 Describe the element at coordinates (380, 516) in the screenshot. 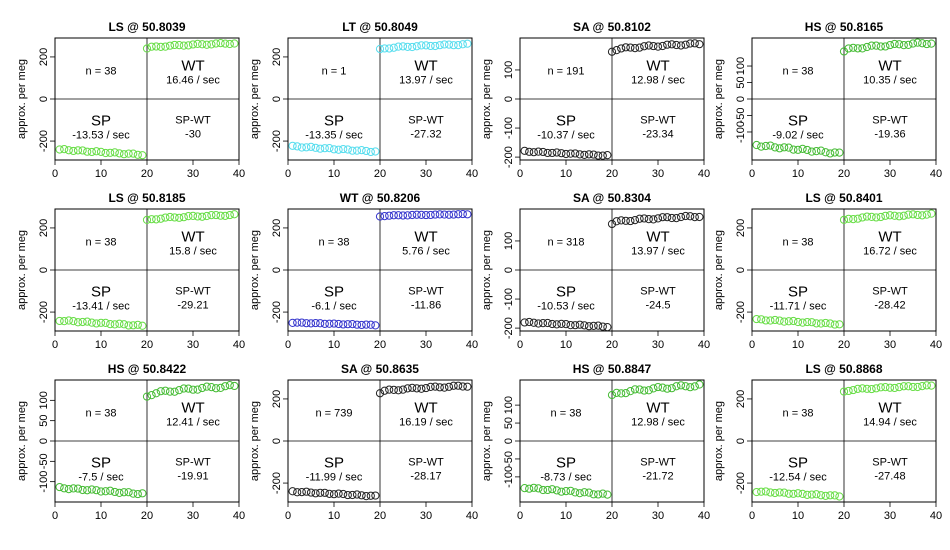

I see `x-tick-label: 20` at that location.